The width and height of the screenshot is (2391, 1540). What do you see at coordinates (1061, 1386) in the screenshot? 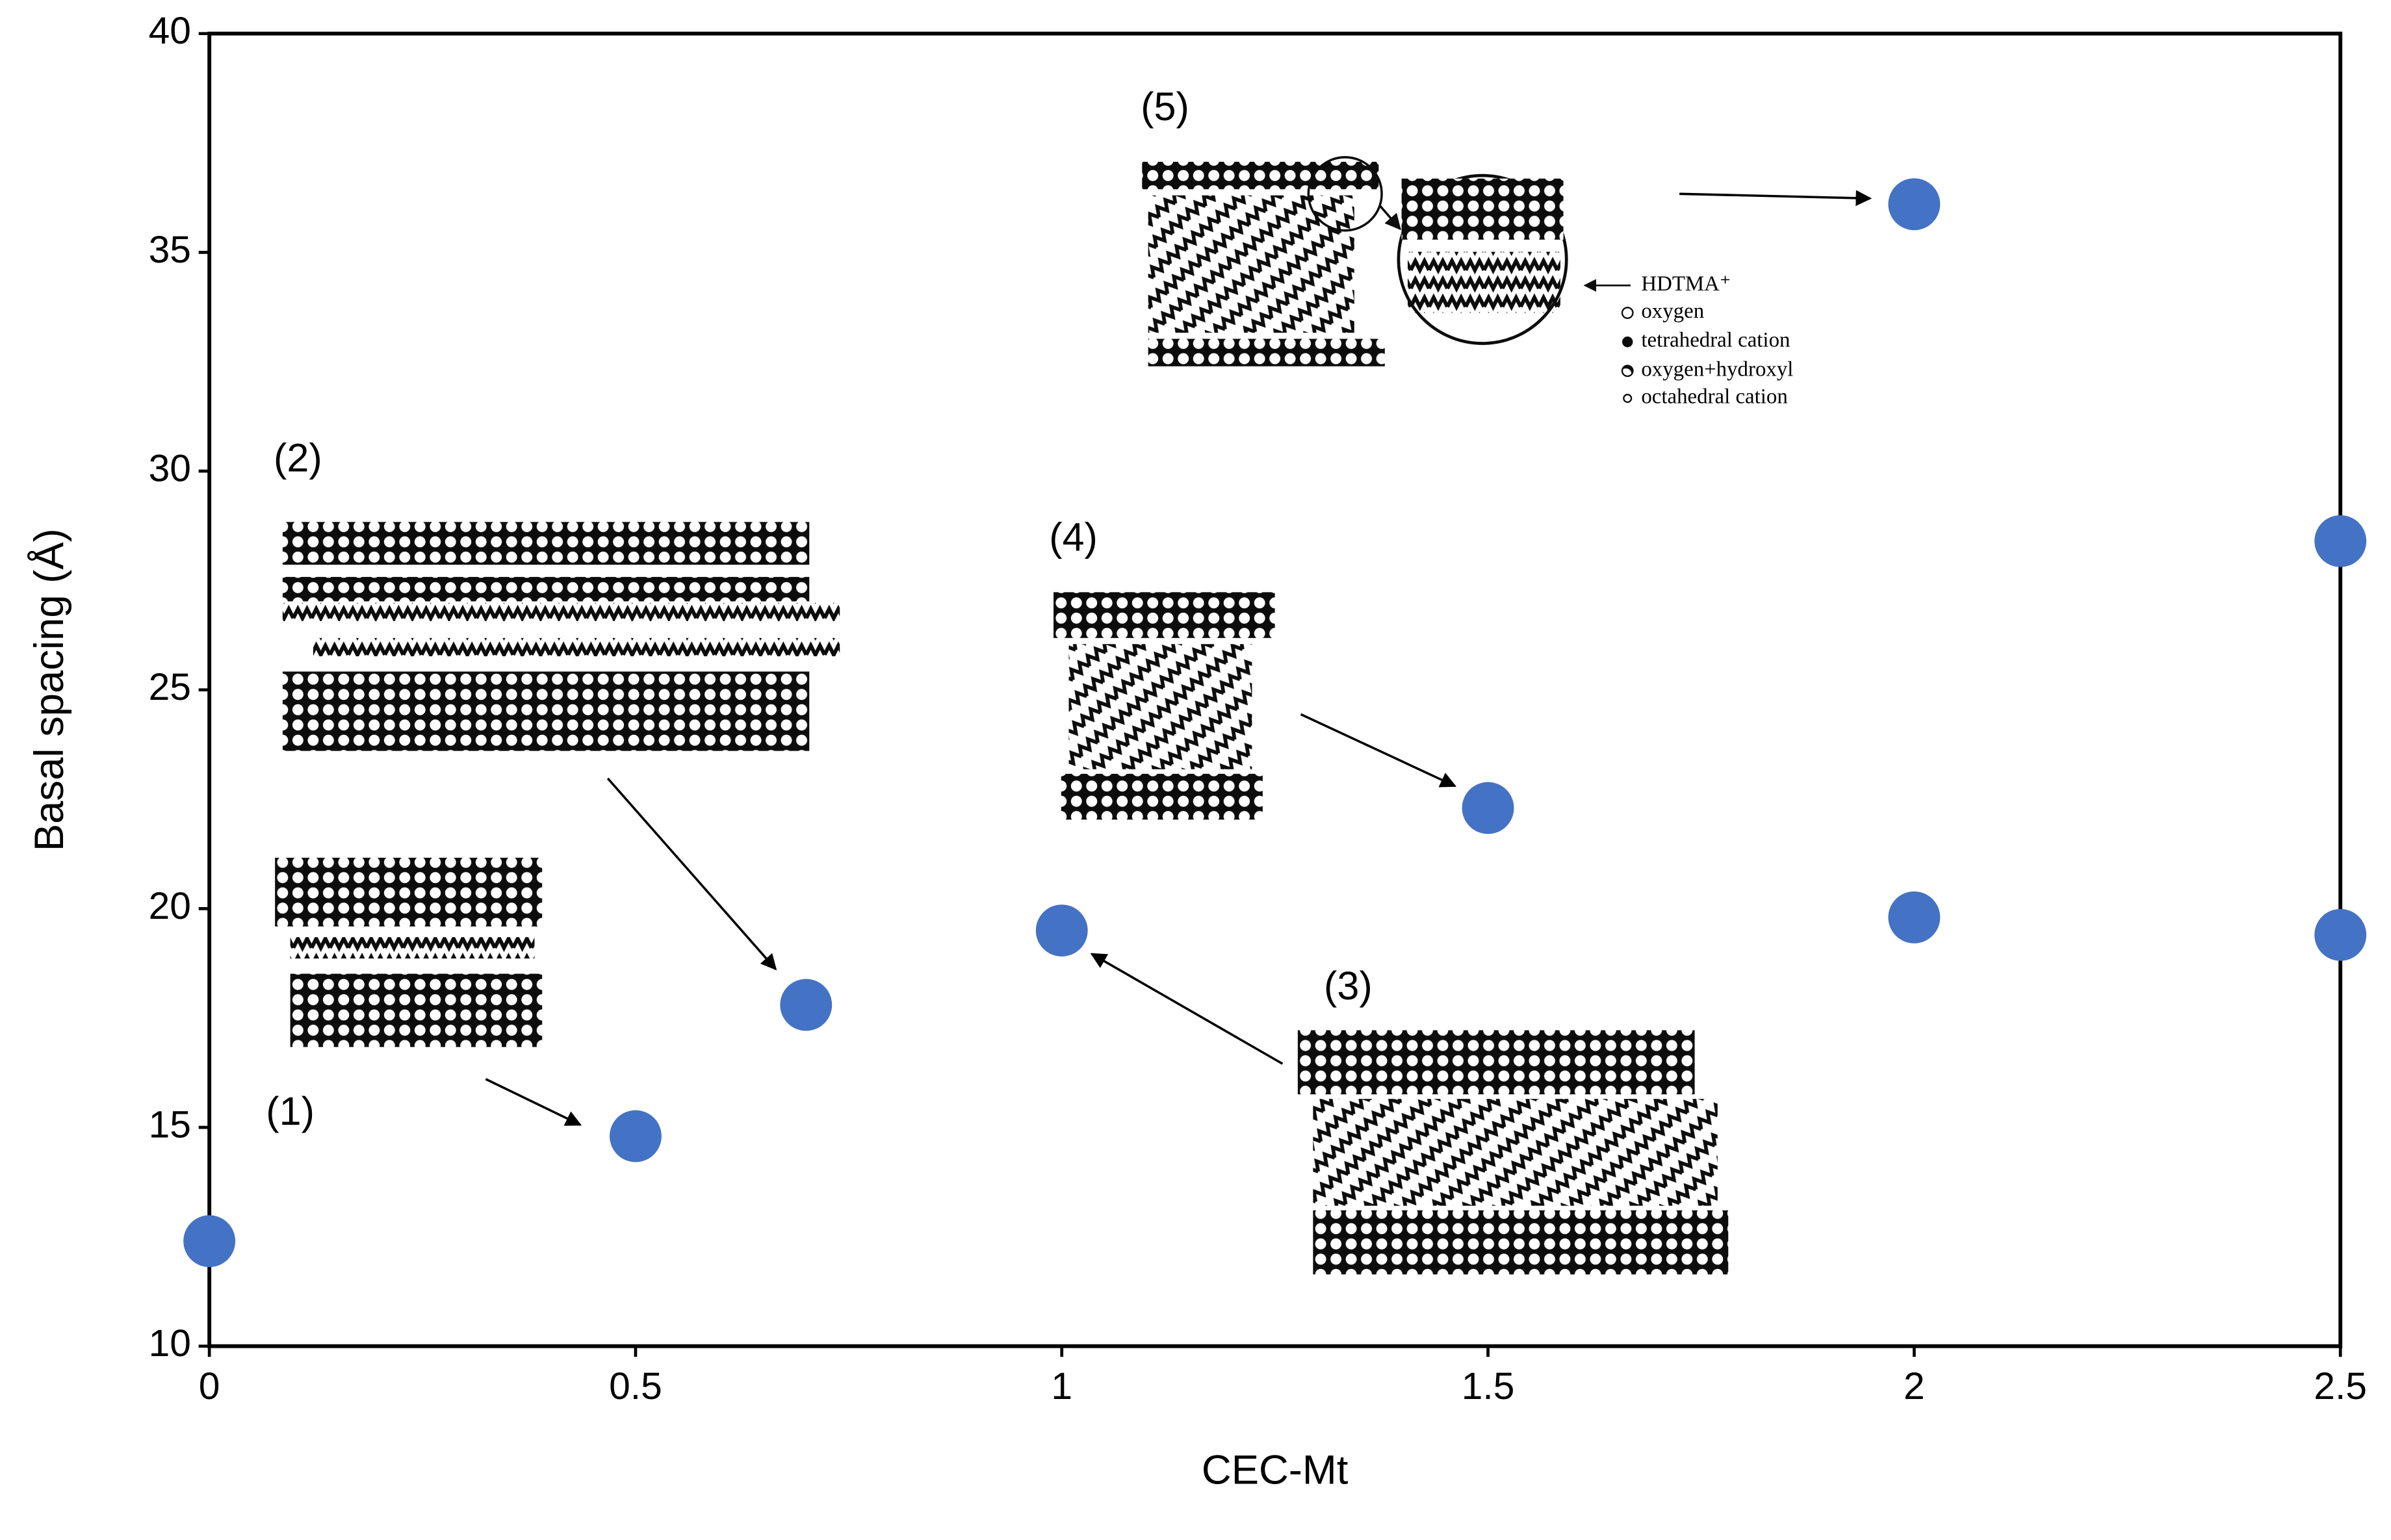
I see `x-tick-label: 1` at bounding box center [1061, 1386].